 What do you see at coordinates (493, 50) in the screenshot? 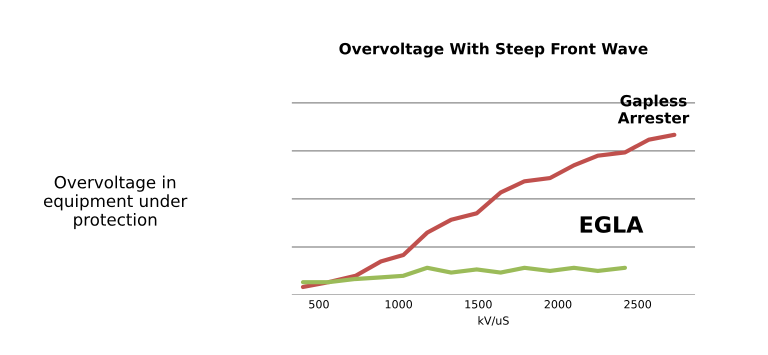
I see `chart-title: Overvoltage With Steep Front Wave` at bounding box center [493, 50].